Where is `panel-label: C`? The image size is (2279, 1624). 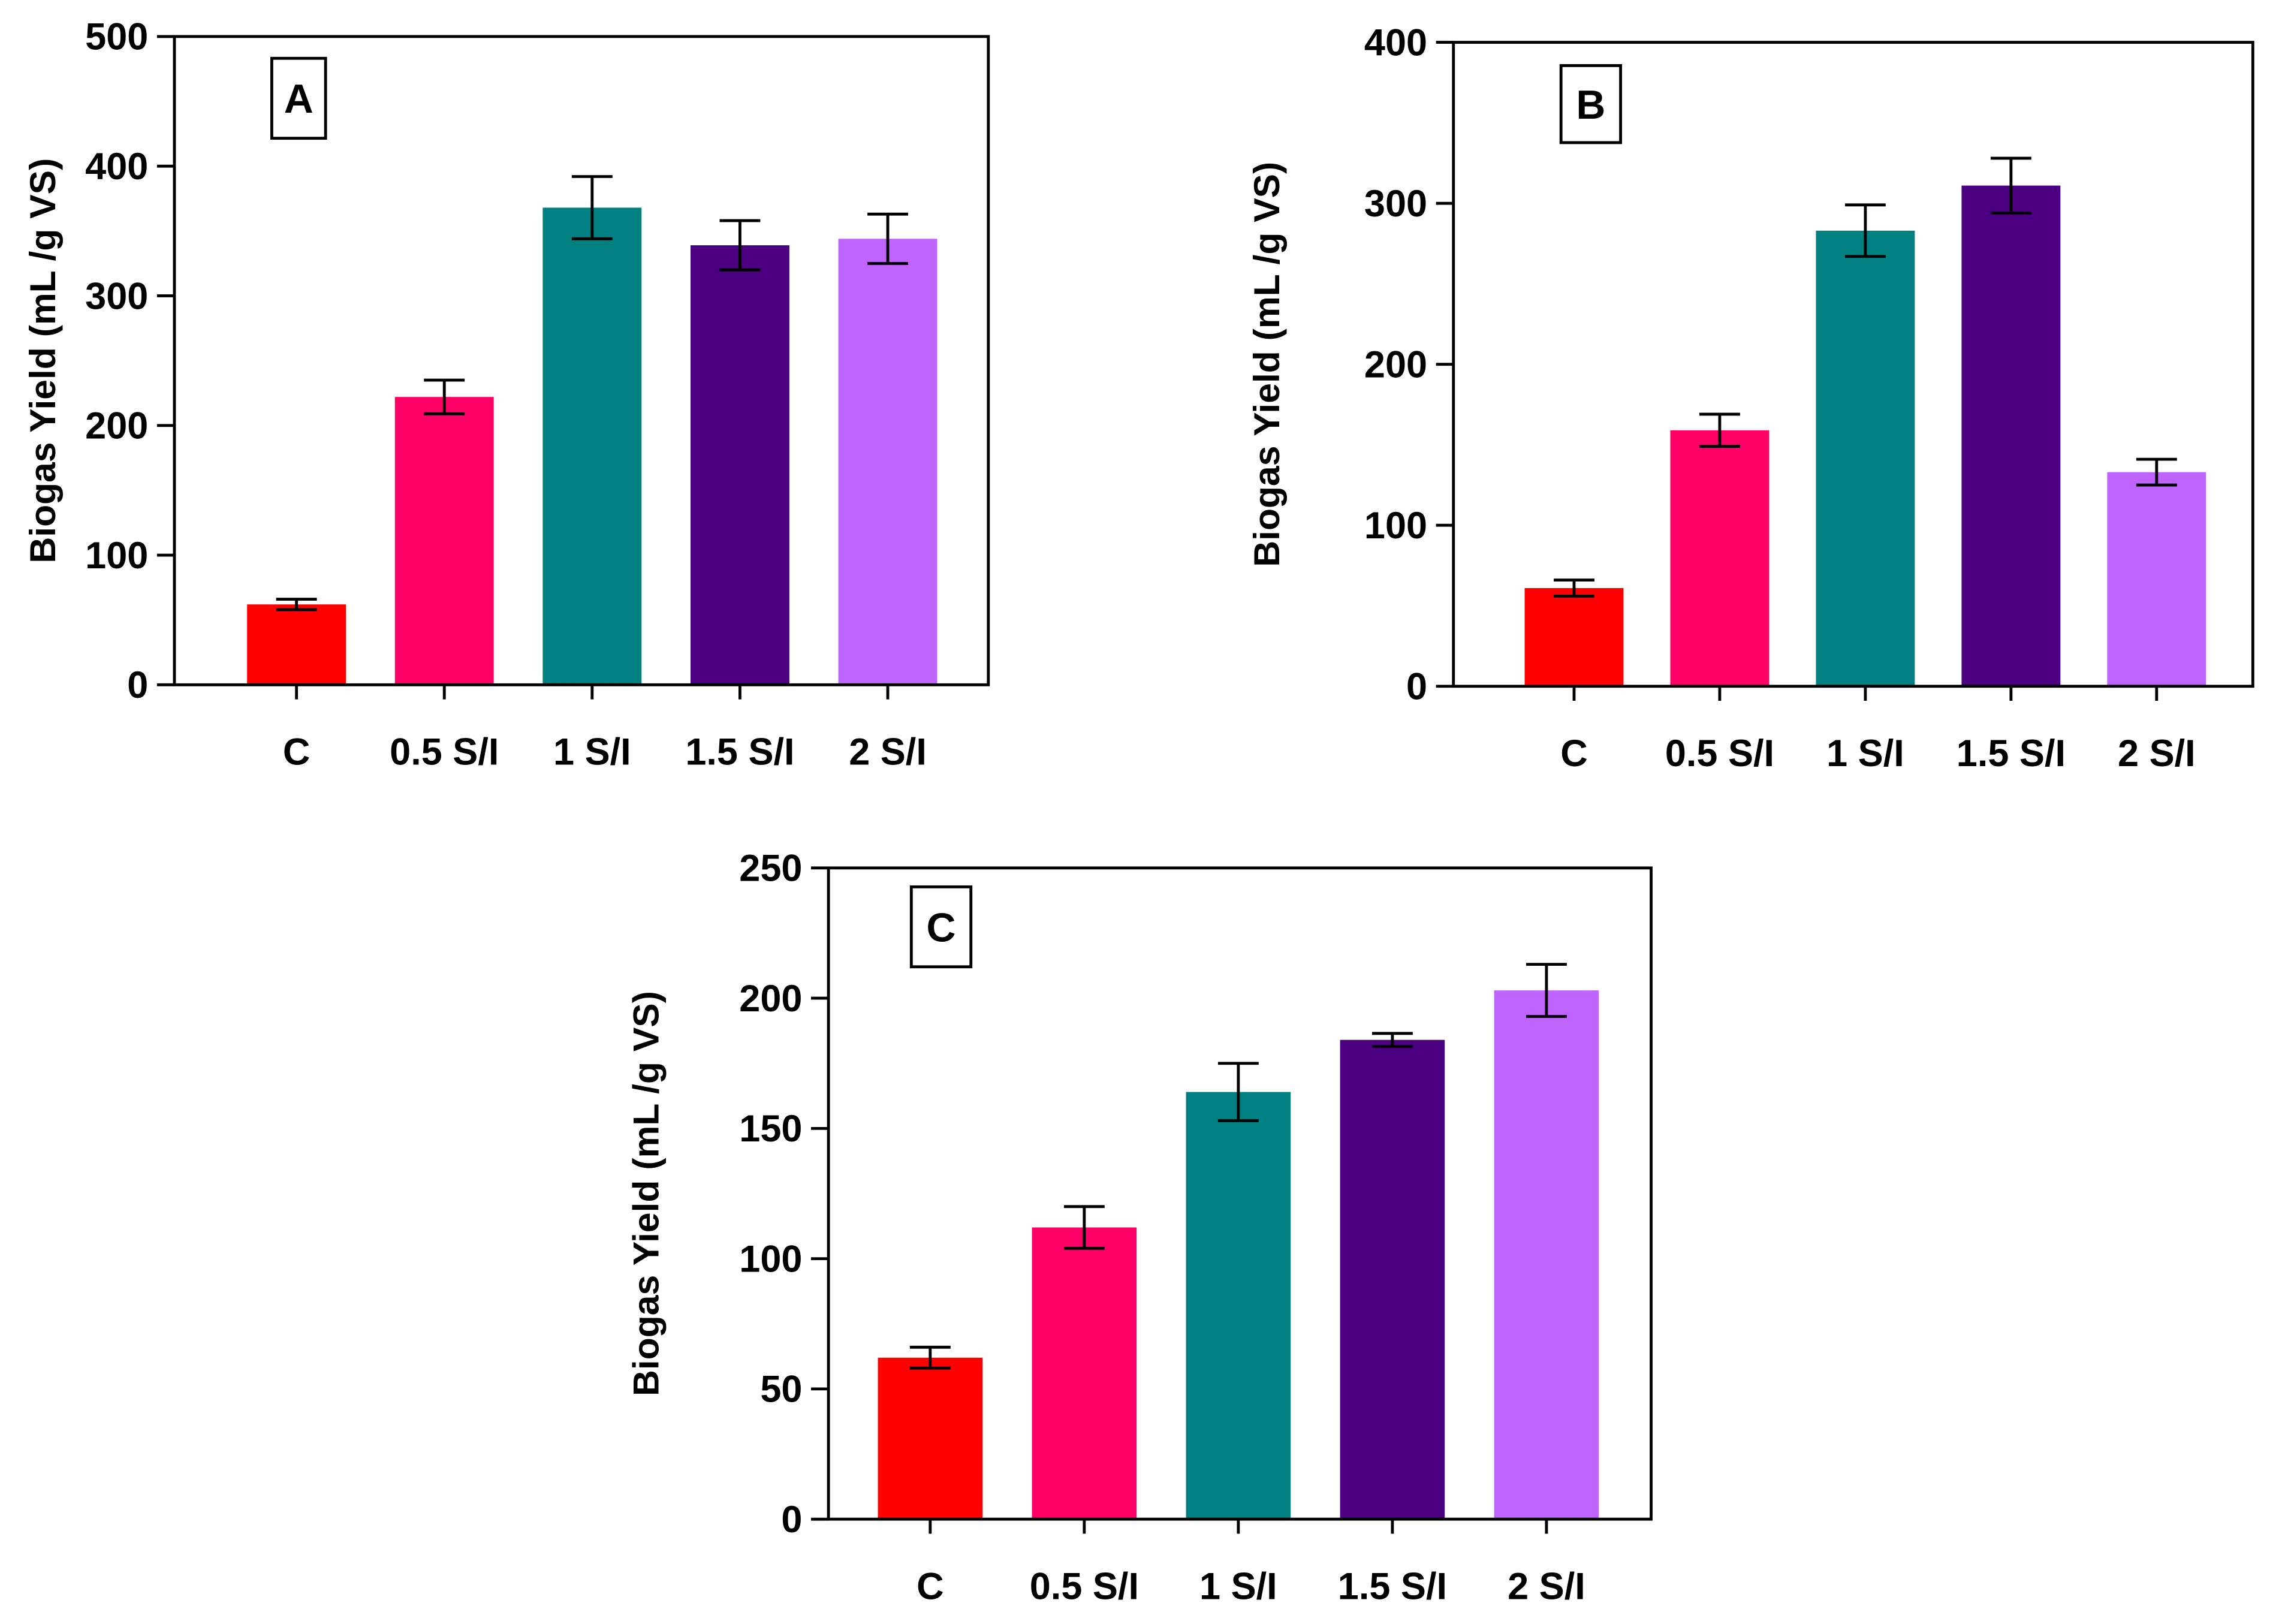 panel-label: C is located at coordinates (941, 928).